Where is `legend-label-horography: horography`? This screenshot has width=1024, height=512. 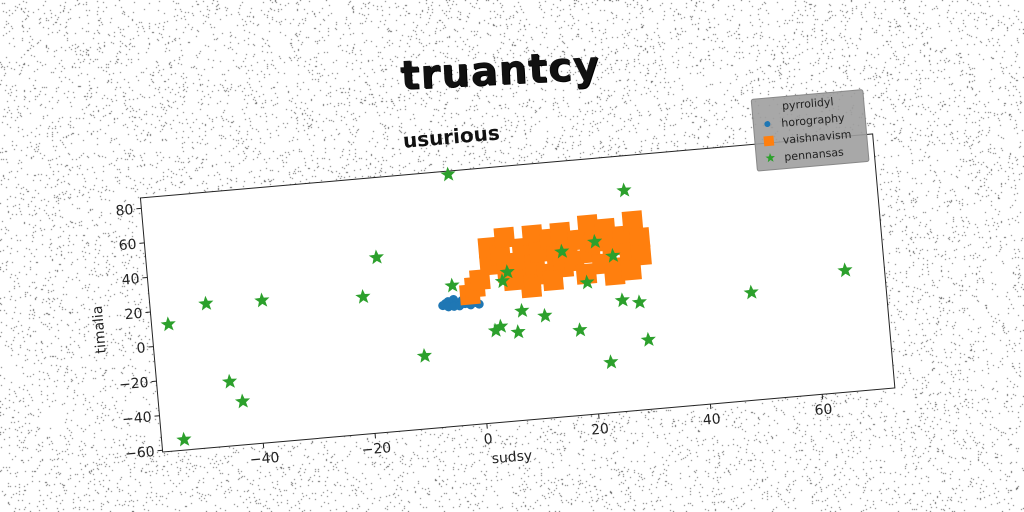
legend-label-horography: horography is located at coordinates (813, 120).